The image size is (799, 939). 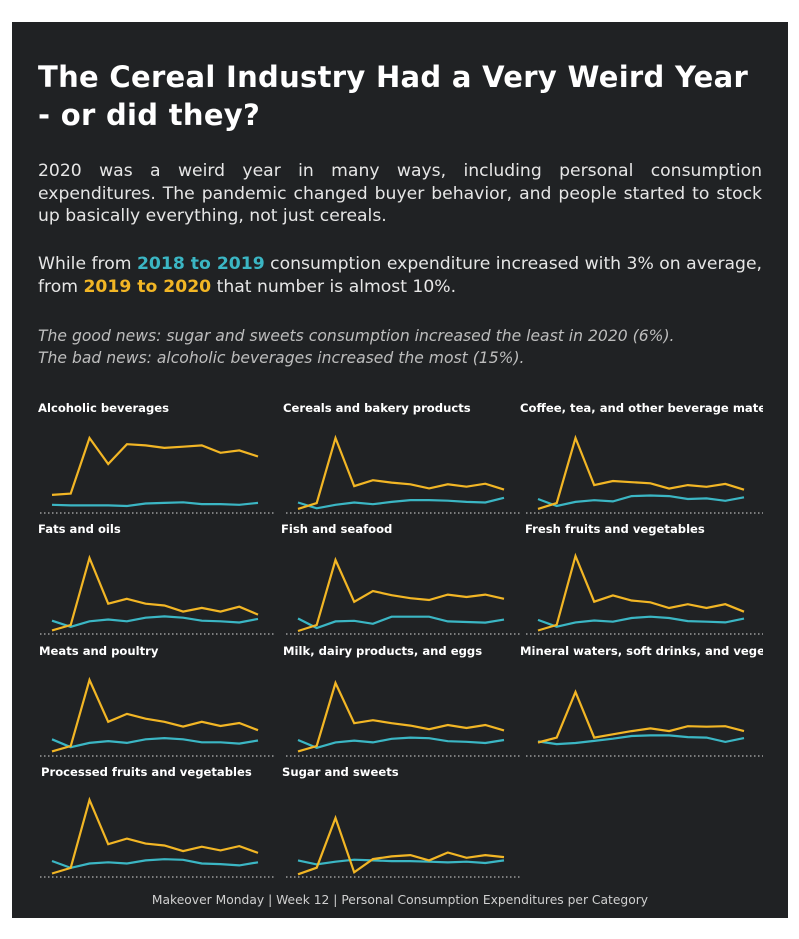 I want to click on chart-title: Alcoholic beverages, so click(x=103, y=408).